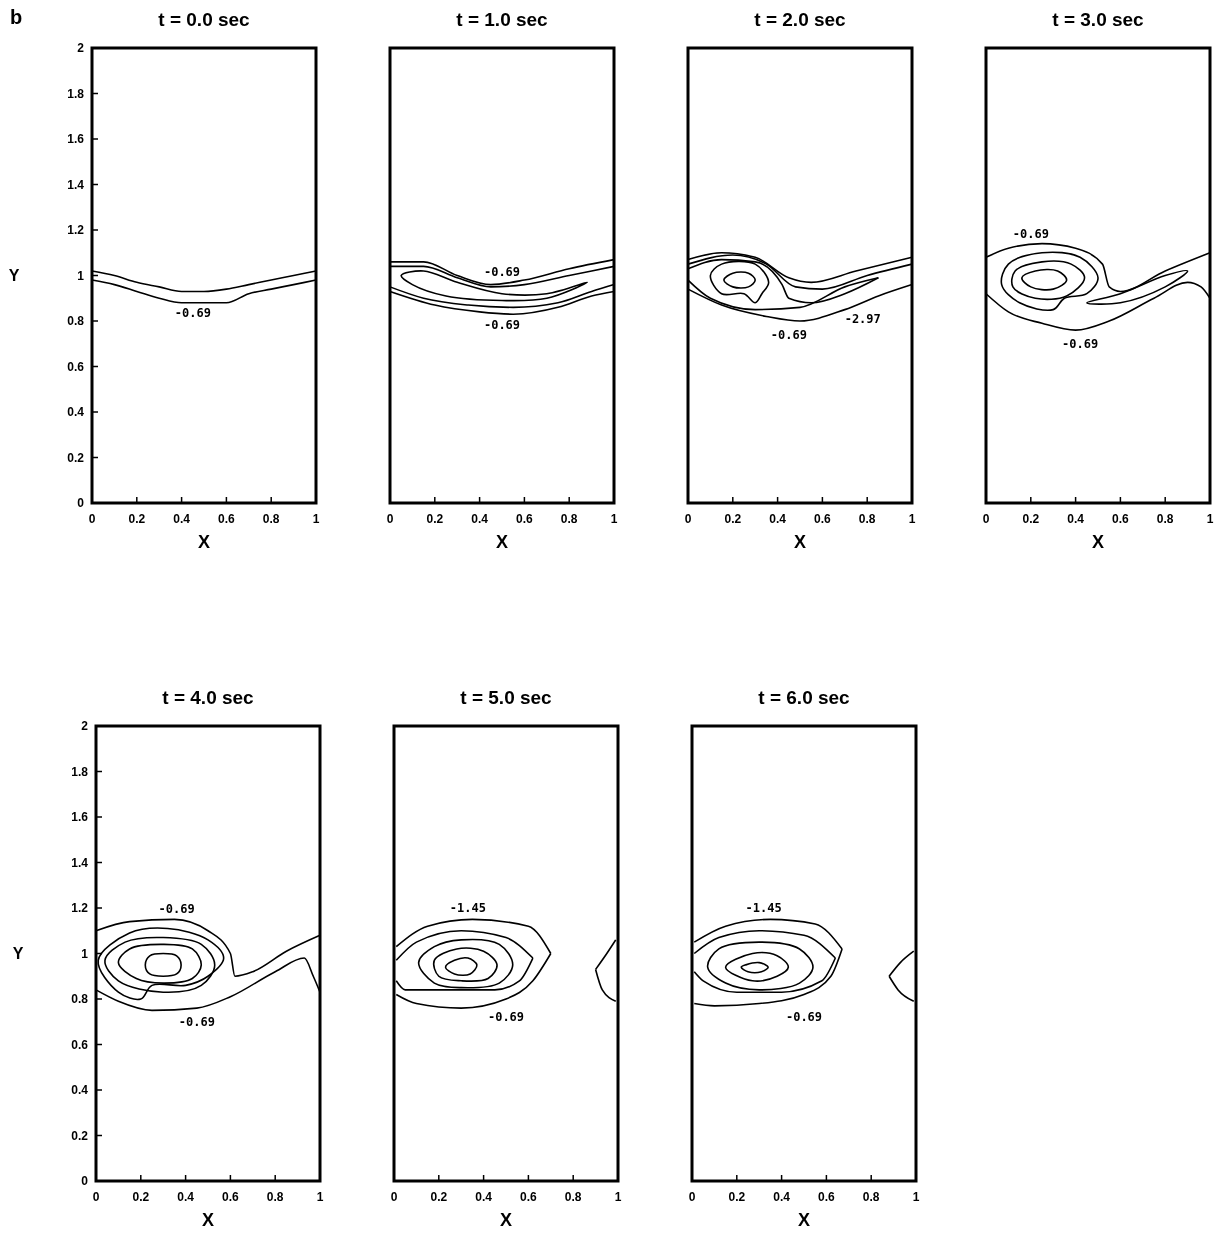 The height and width of the screenshot is (1233, 1232). Describe the element at coordinates (502, 19) in the screenshot. I see `chart-title: t = 1.0 sec` at that location.